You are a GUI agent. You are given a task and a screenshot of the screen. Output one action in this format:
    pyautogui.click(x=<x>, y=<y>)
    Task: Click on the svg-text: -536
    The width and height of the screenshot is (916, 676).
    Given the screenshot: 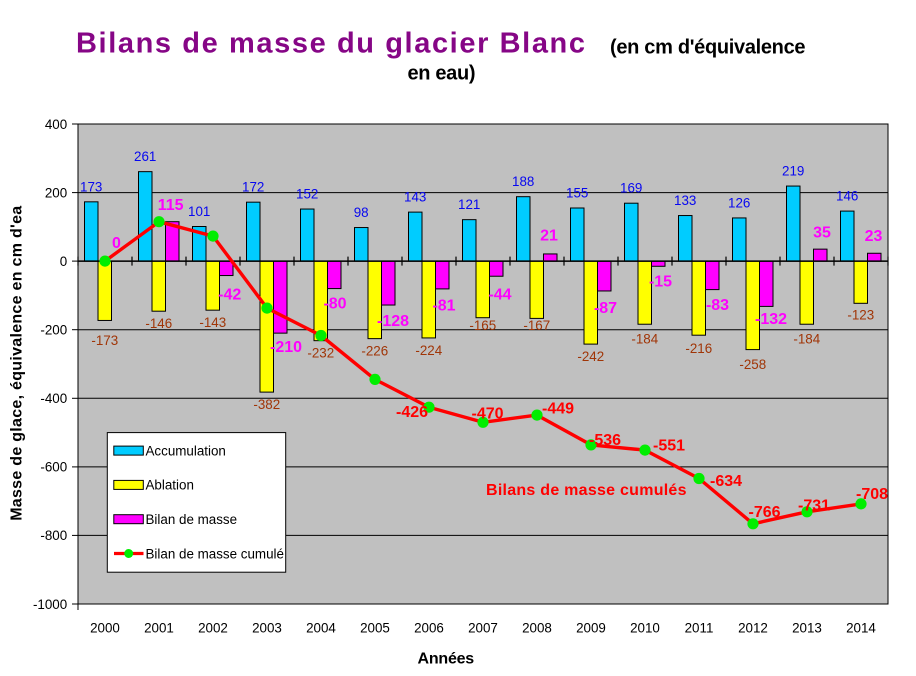 What is the action you would take?
    pyautogui.click(x=605, y=440)
    